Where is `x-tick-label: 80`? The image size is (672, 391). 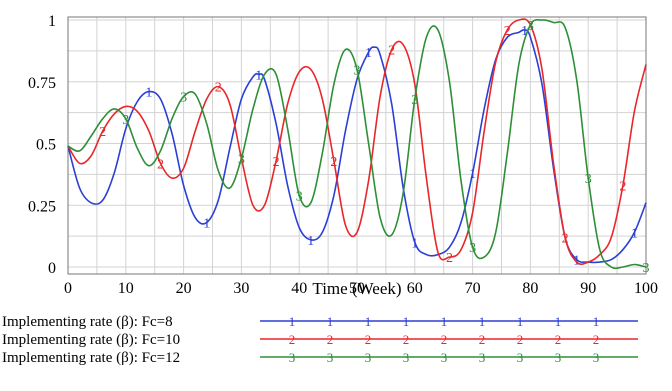 x-tick-label: 80 is located at coordinates (530, 288).